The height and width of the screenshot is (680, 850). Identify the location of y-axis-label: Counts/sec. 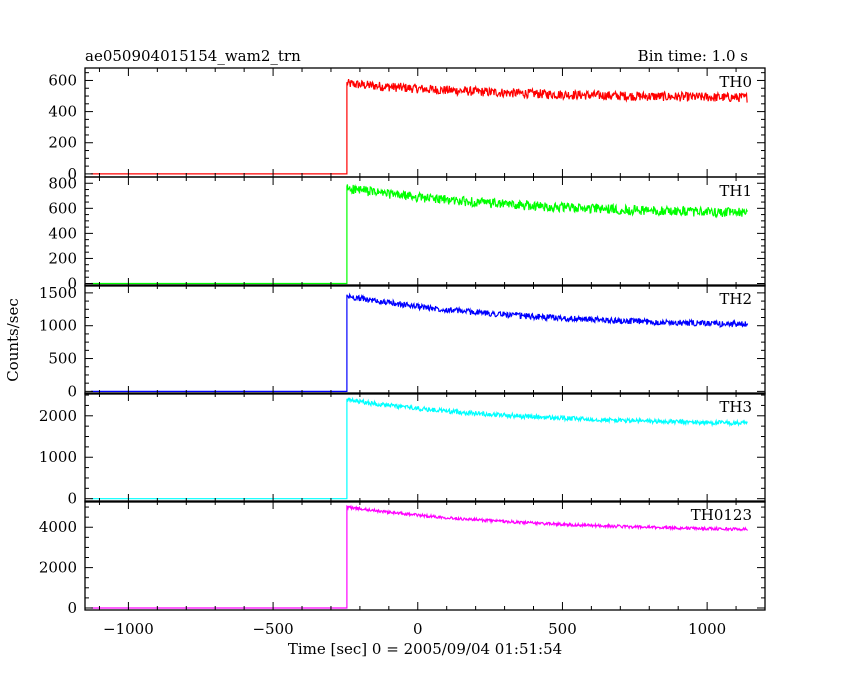
(13, 340).